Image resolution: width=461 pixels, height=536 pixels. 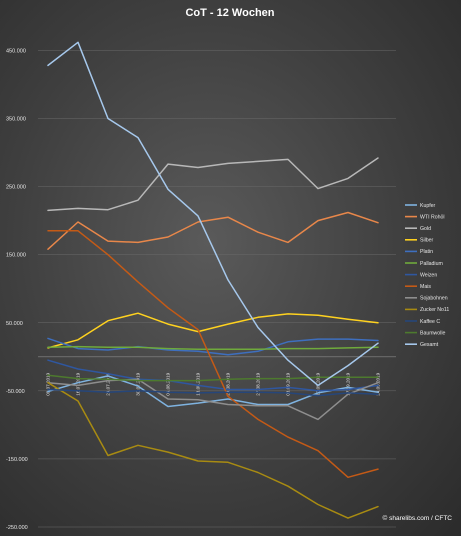 I want to click on x-tick-label: 23.07.2019, so click(x=108, y=383).